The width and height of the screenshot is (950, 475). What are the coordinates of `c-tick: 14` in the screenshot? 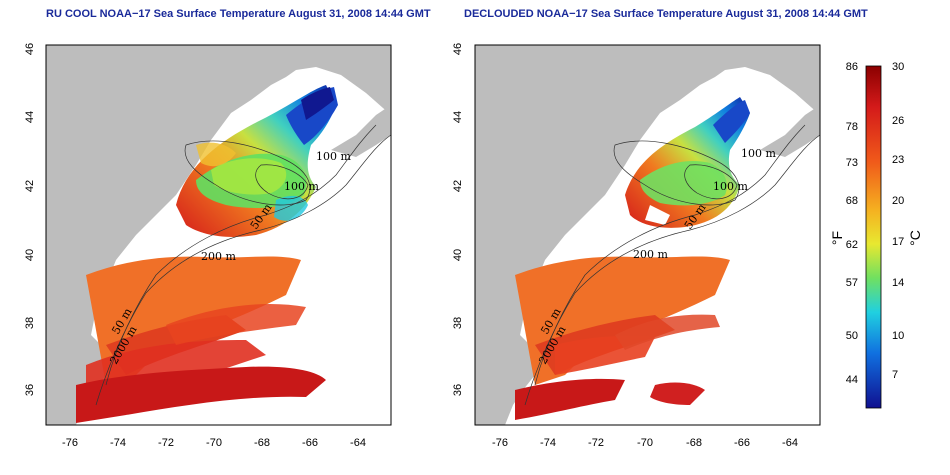 It's located at (898, 283).